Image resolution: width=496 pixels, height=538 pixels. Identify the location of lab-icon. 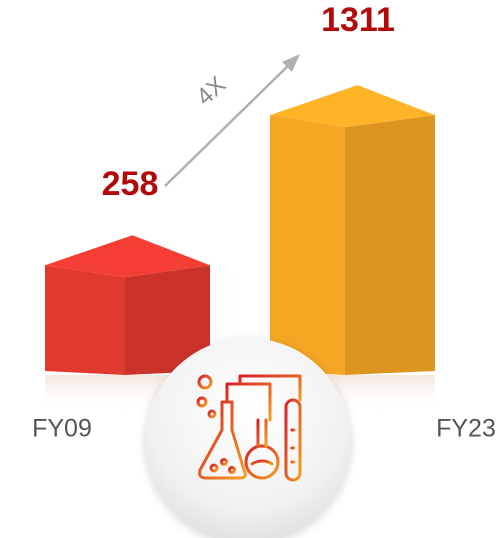
(251, 428).